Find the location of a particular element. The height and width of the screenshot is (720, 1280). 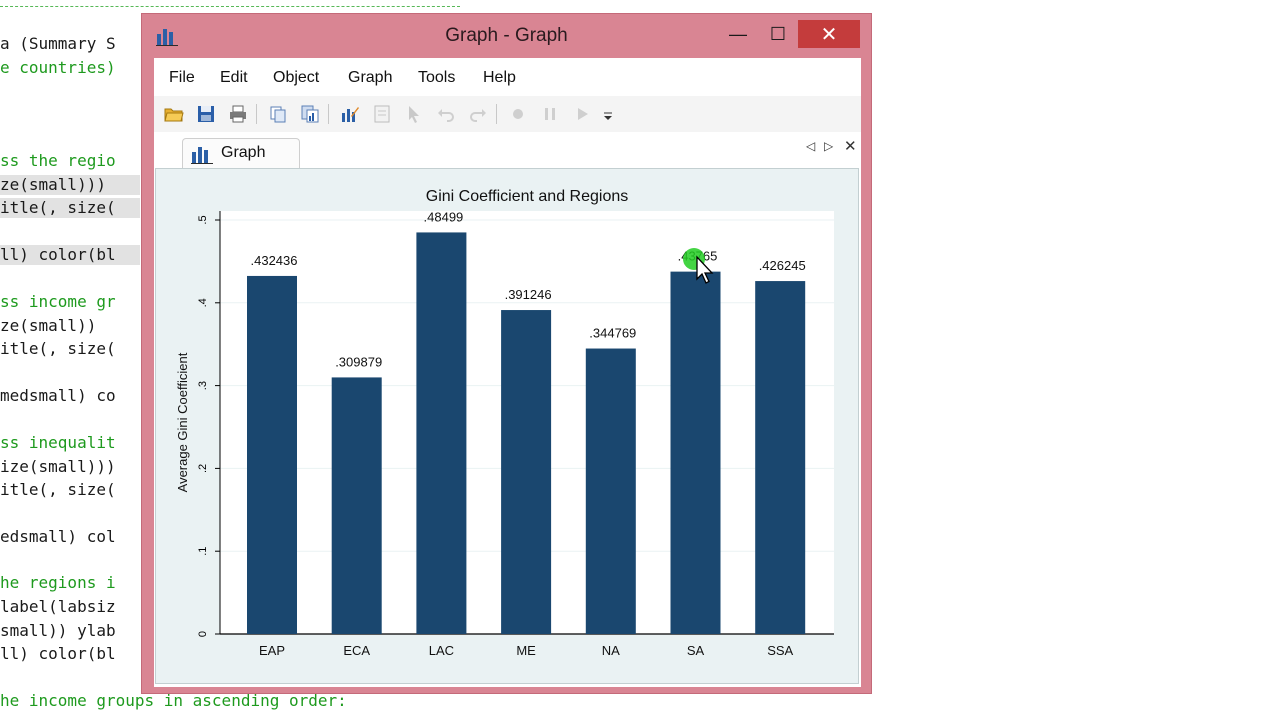

y-tick-label: .2 is located at coordinates (203, 468).